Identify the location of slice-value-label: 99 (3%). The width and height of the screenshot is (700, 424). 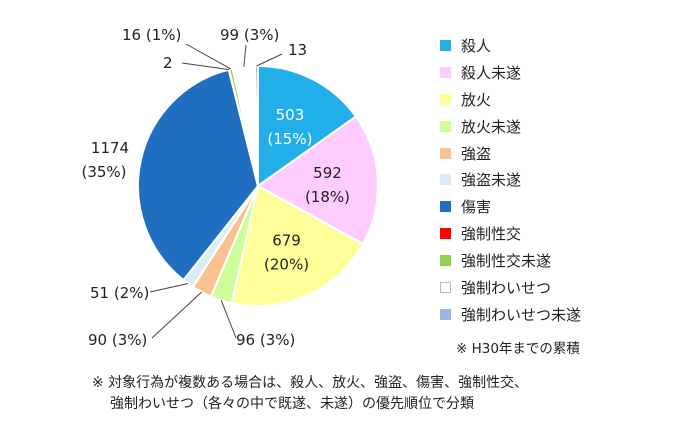
(249, 35).